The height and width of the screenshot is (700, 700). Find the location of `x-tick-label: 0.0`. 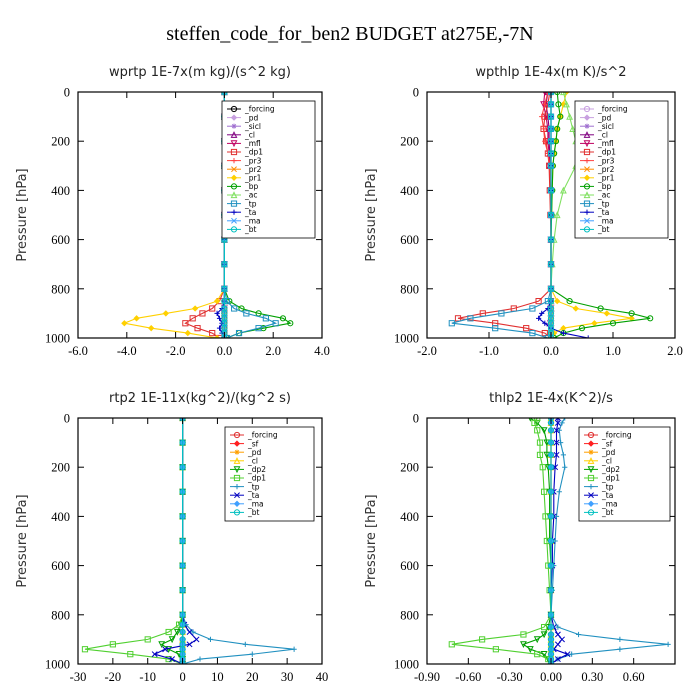

x-tick-label: 0.0 is located at coordinates (551, 351).